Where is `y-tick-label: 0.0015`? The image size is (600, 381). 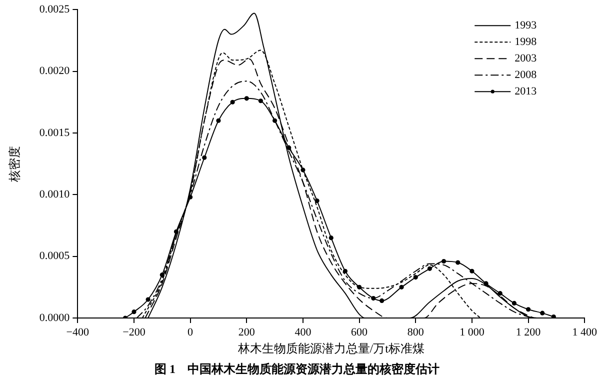
y-tick-label: 0.0015 is located at coordinates (54, 132).